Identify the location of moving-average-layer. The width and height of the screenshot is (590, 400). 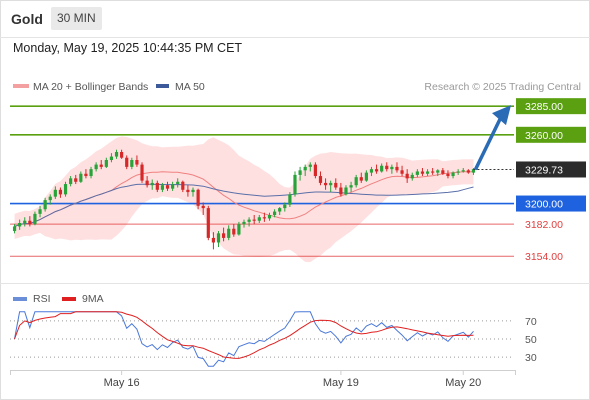
(244, 199).